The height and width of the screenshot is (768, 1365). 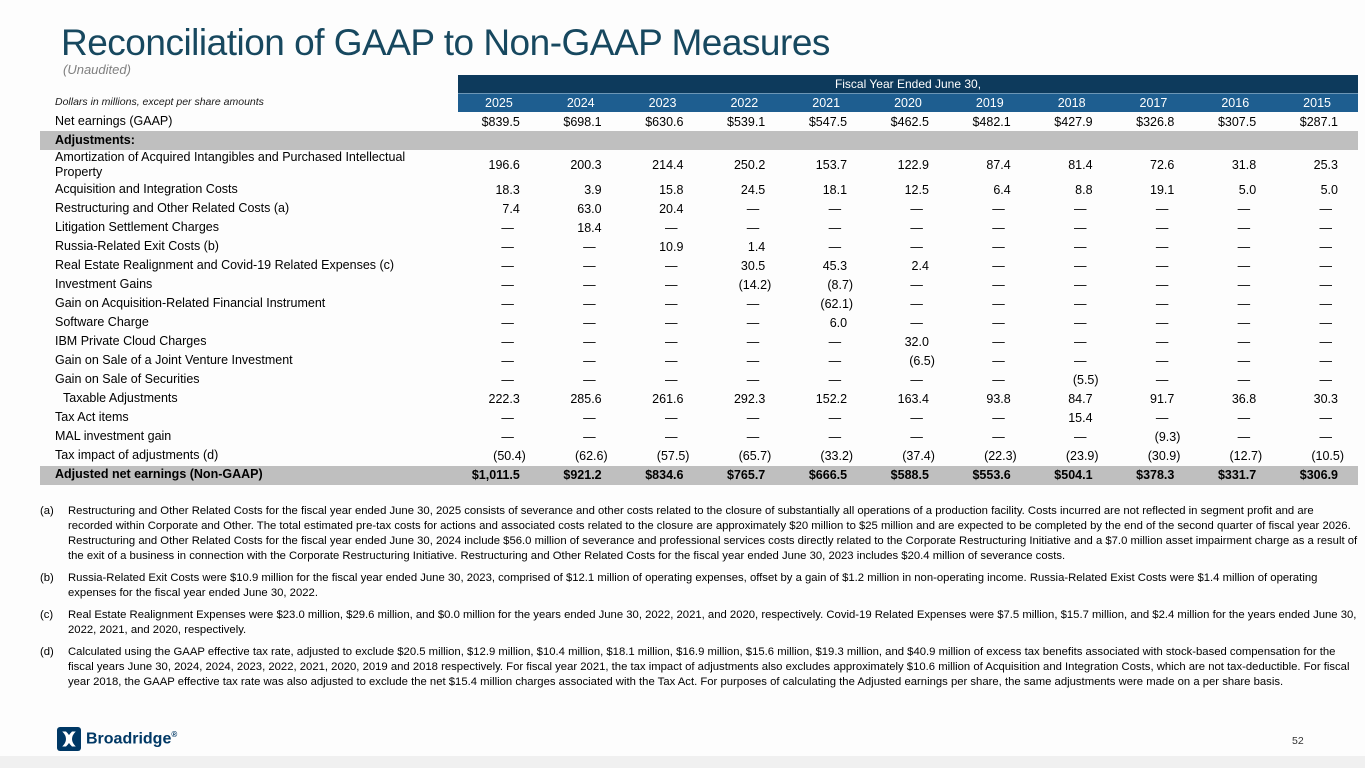 I want to click on table-cell: $307.5, so click(x=1237, y=121).